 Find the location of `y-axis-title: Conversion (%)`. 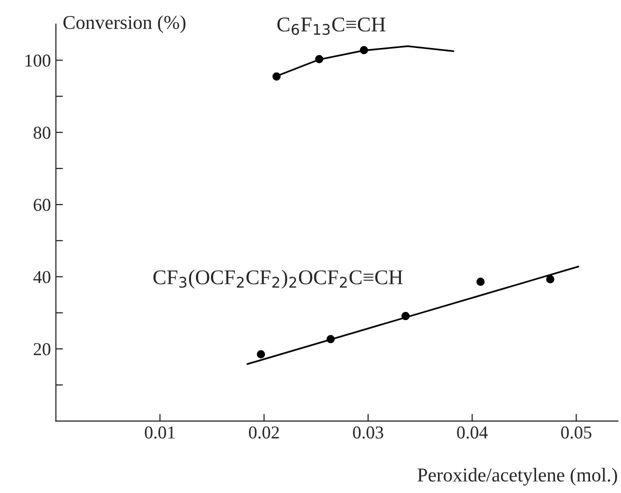

y-axis-title: Conversion (%) is located at coordinates (124, 24).